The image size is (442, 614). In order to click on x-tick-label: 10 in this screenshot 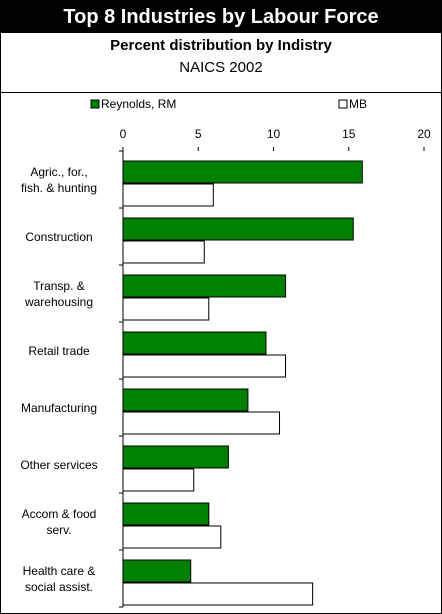, I will do `click(274, 134)`.